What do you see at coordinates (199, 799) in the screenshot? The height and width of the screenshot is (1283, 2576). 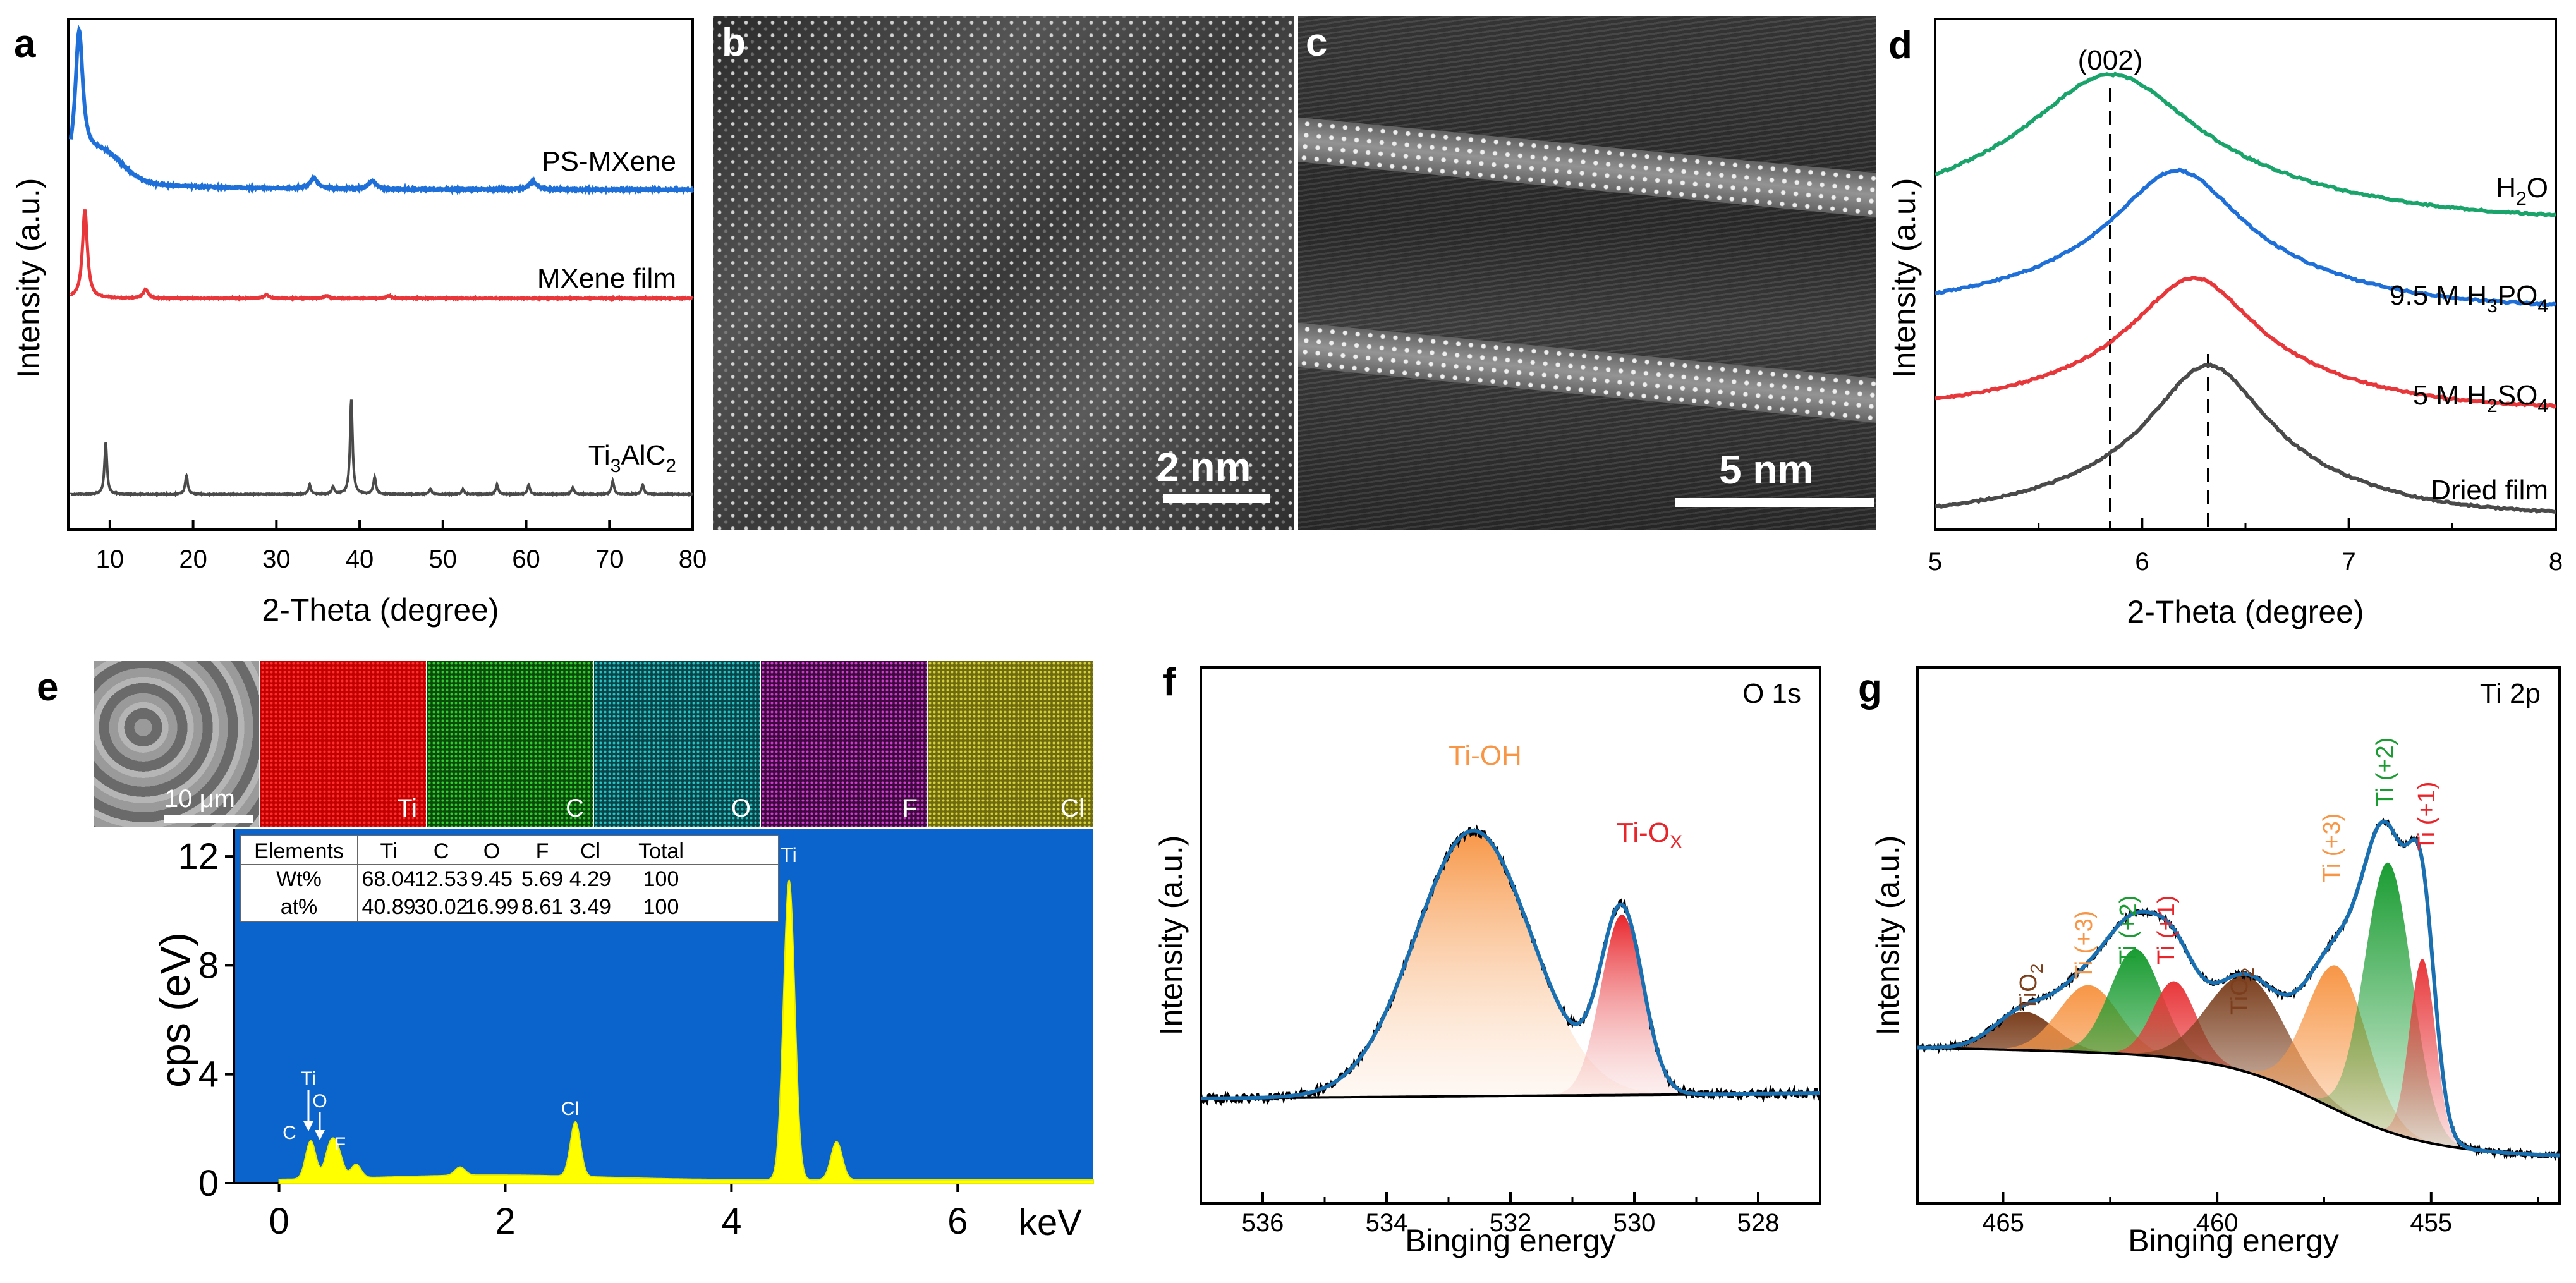 I see `sem-scale-label: 10 μm` at bounding box center [199, 799].